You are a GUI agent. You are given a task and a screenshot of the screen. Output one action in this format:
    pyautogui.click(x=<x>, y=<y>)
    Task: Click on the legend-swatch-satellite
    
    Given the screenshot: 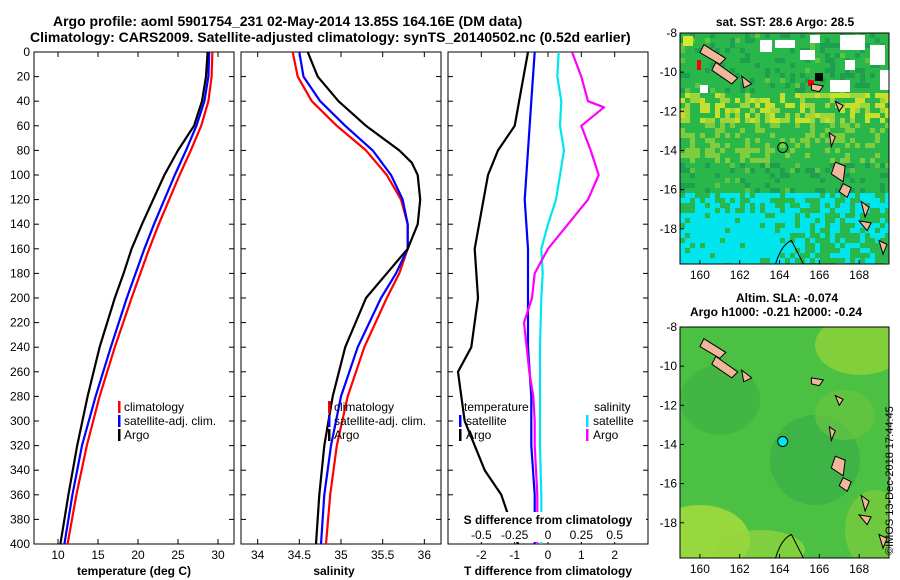 What is the action you would take?
    pyautogui.click(x=329, y=421)
    